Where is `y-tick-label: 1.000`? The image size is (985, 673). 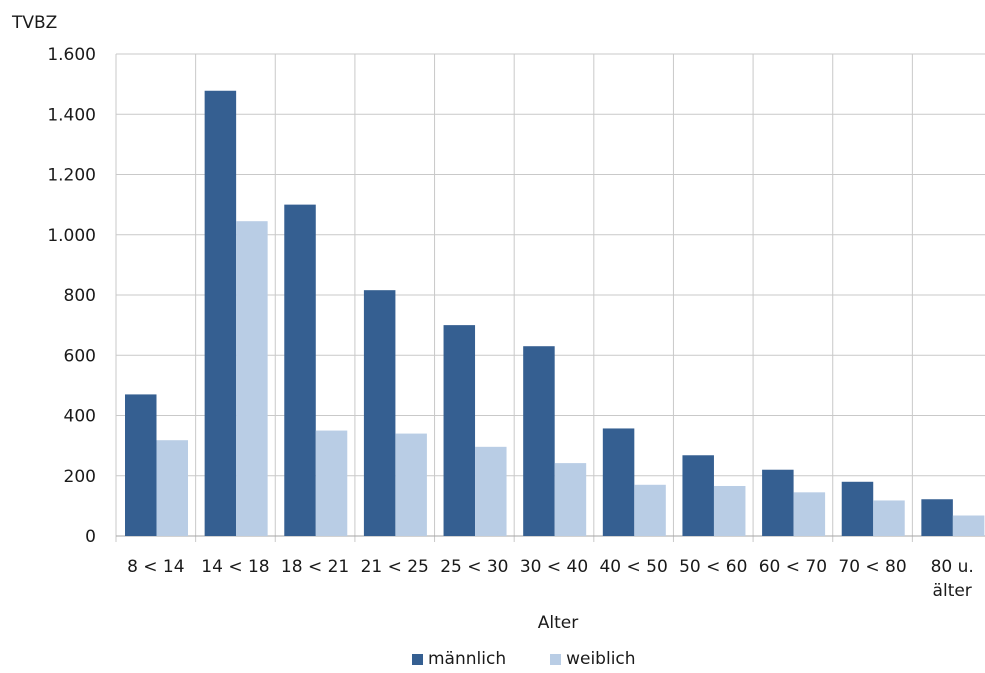
y-tick-label: 1.000 is located at coordinates (71, 236).